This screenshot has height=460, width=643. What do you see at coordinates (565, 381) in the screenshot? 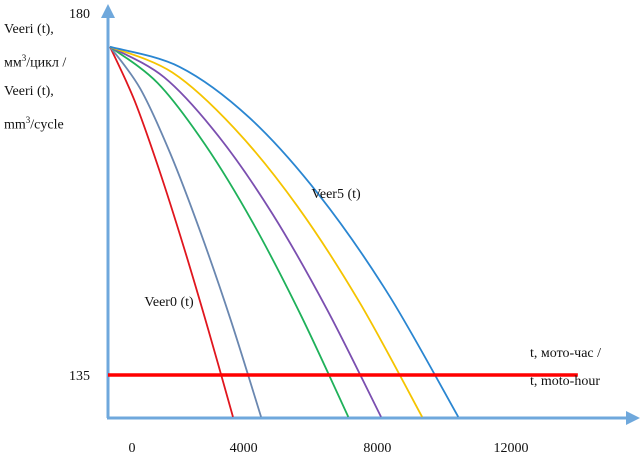
I see `x-axis-label-en: t, moto-hour` at bounding box center [565, 381].